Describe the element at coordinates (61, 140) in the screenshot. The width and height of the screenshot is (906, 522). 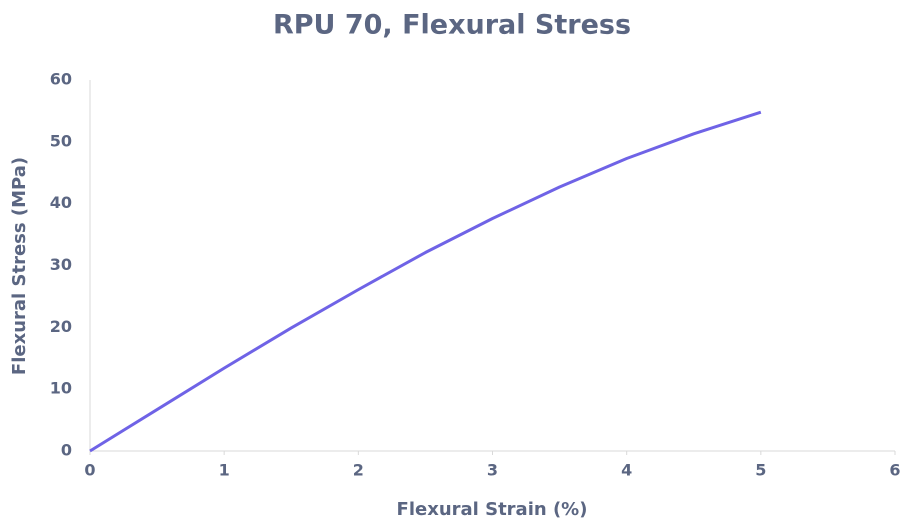
I see `y-tick-label: 50` at that location.